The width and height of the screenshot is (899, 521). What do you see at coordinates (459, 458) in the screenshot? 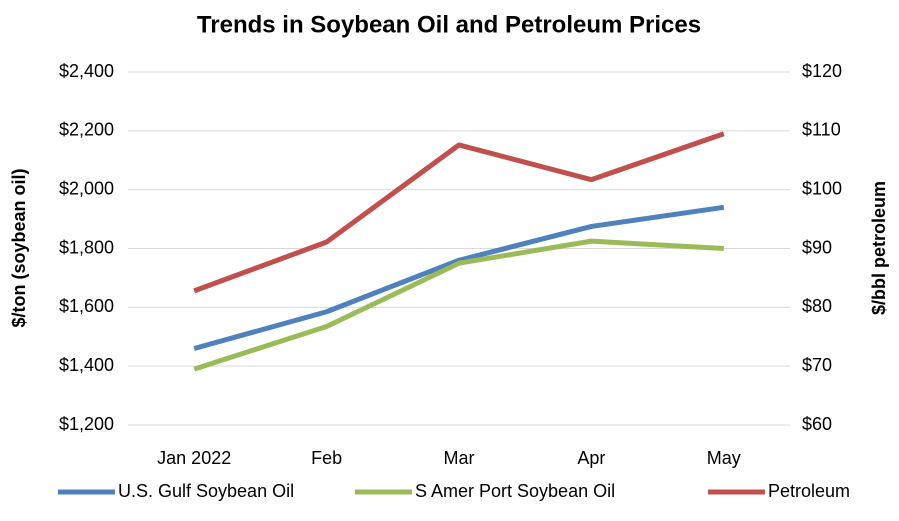
I see `x-tick-label: Mar` at bounding box center [459, 458].